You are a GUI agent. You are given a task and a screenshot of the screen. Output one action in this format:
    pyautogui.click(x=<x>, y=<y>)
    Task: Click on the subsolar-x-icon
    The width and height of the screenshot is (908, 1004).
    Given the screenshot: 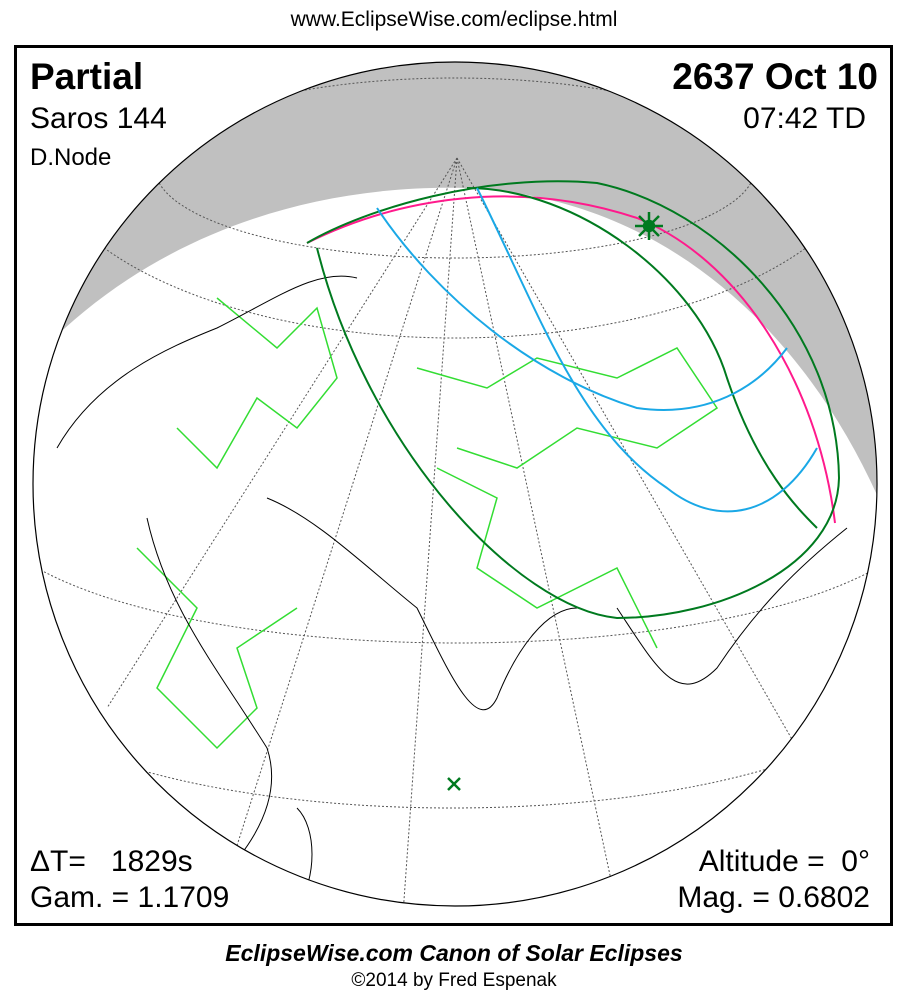 What is the action you would take?
    pyautogui.click(x=454, y=784)
    